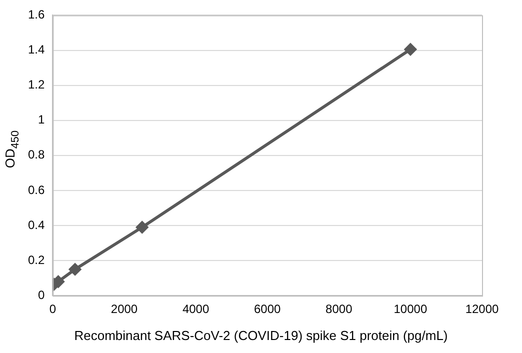 The height and width of the screenshot is (353, 522). What do you see at coordinates (36, 225) in the screenshot?
I see `y-tick-label: 0.4` at bounding box center [36, 225].